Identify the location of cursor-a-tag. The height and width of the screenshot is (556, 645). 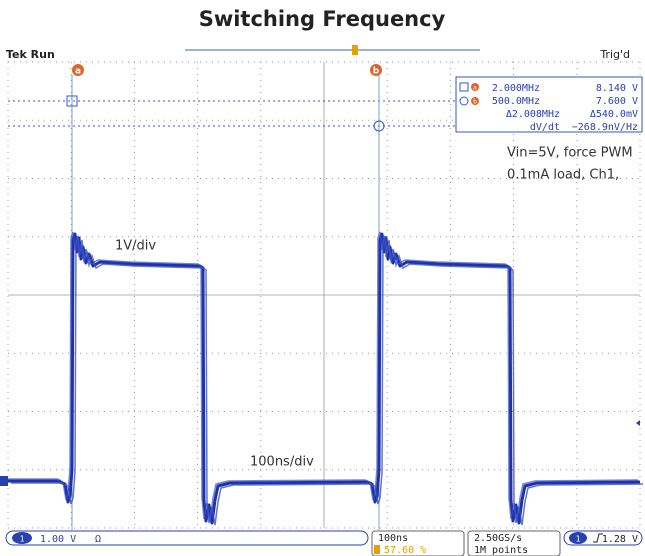
(78, 70).